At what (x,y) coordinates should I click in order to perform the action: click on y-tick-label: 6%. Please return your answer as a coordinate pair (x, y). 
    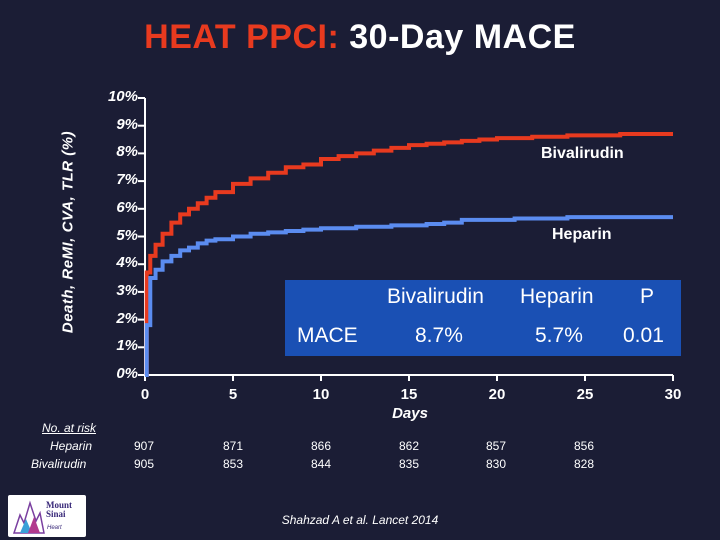
    Looking at the image, I should click on (127, 207).